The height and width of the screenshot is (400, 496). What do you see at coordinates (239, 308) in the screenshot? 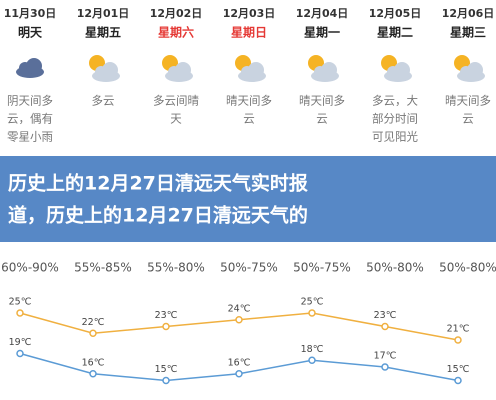
I see `high-temp-label: 24℃` at bounding box center [239, 308].